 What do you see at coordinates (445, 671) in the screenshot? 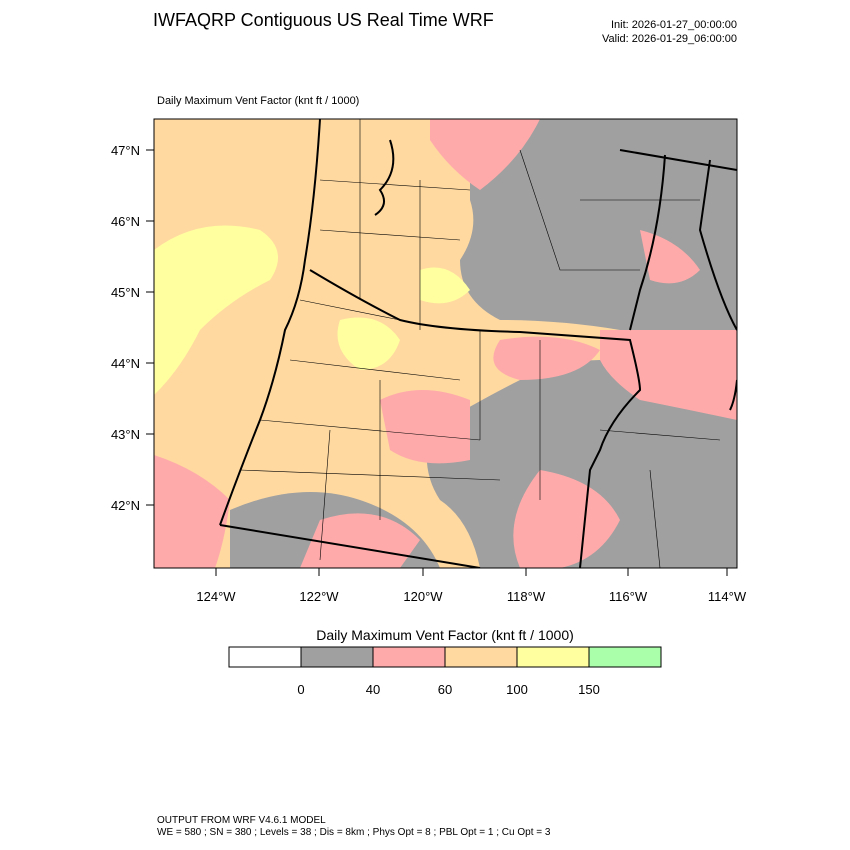
I see `colorbar: 0 40 60 100 150` at bounding box center [445, 671].